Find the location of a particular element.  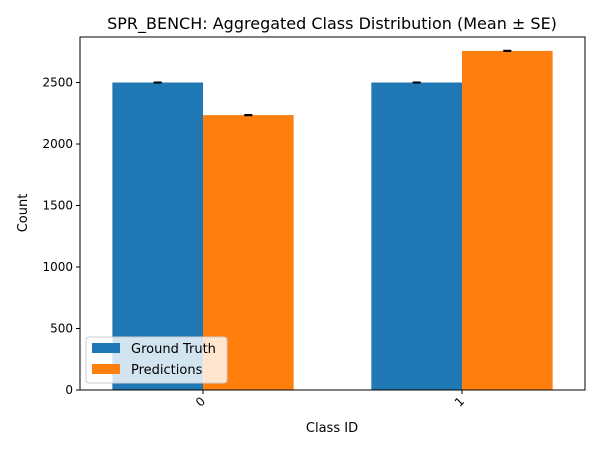

x-axis-label: Class ID is located at coordinates (332, 428).